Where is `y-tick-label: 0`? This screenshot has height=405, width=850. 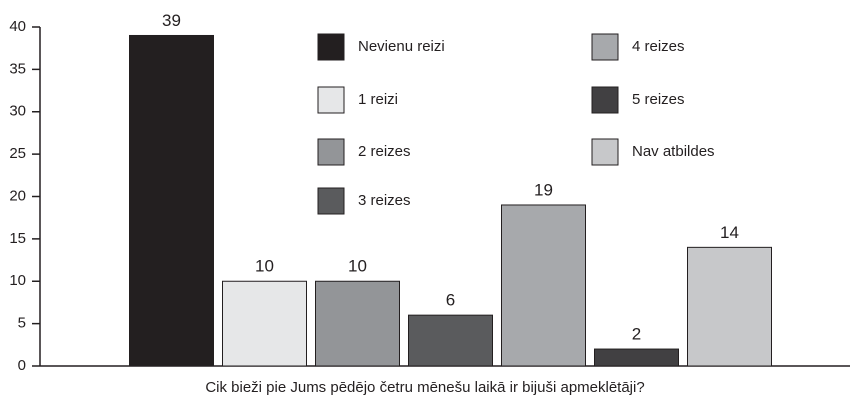
y-tick-label: 0 is located at coordinates (22, 365).